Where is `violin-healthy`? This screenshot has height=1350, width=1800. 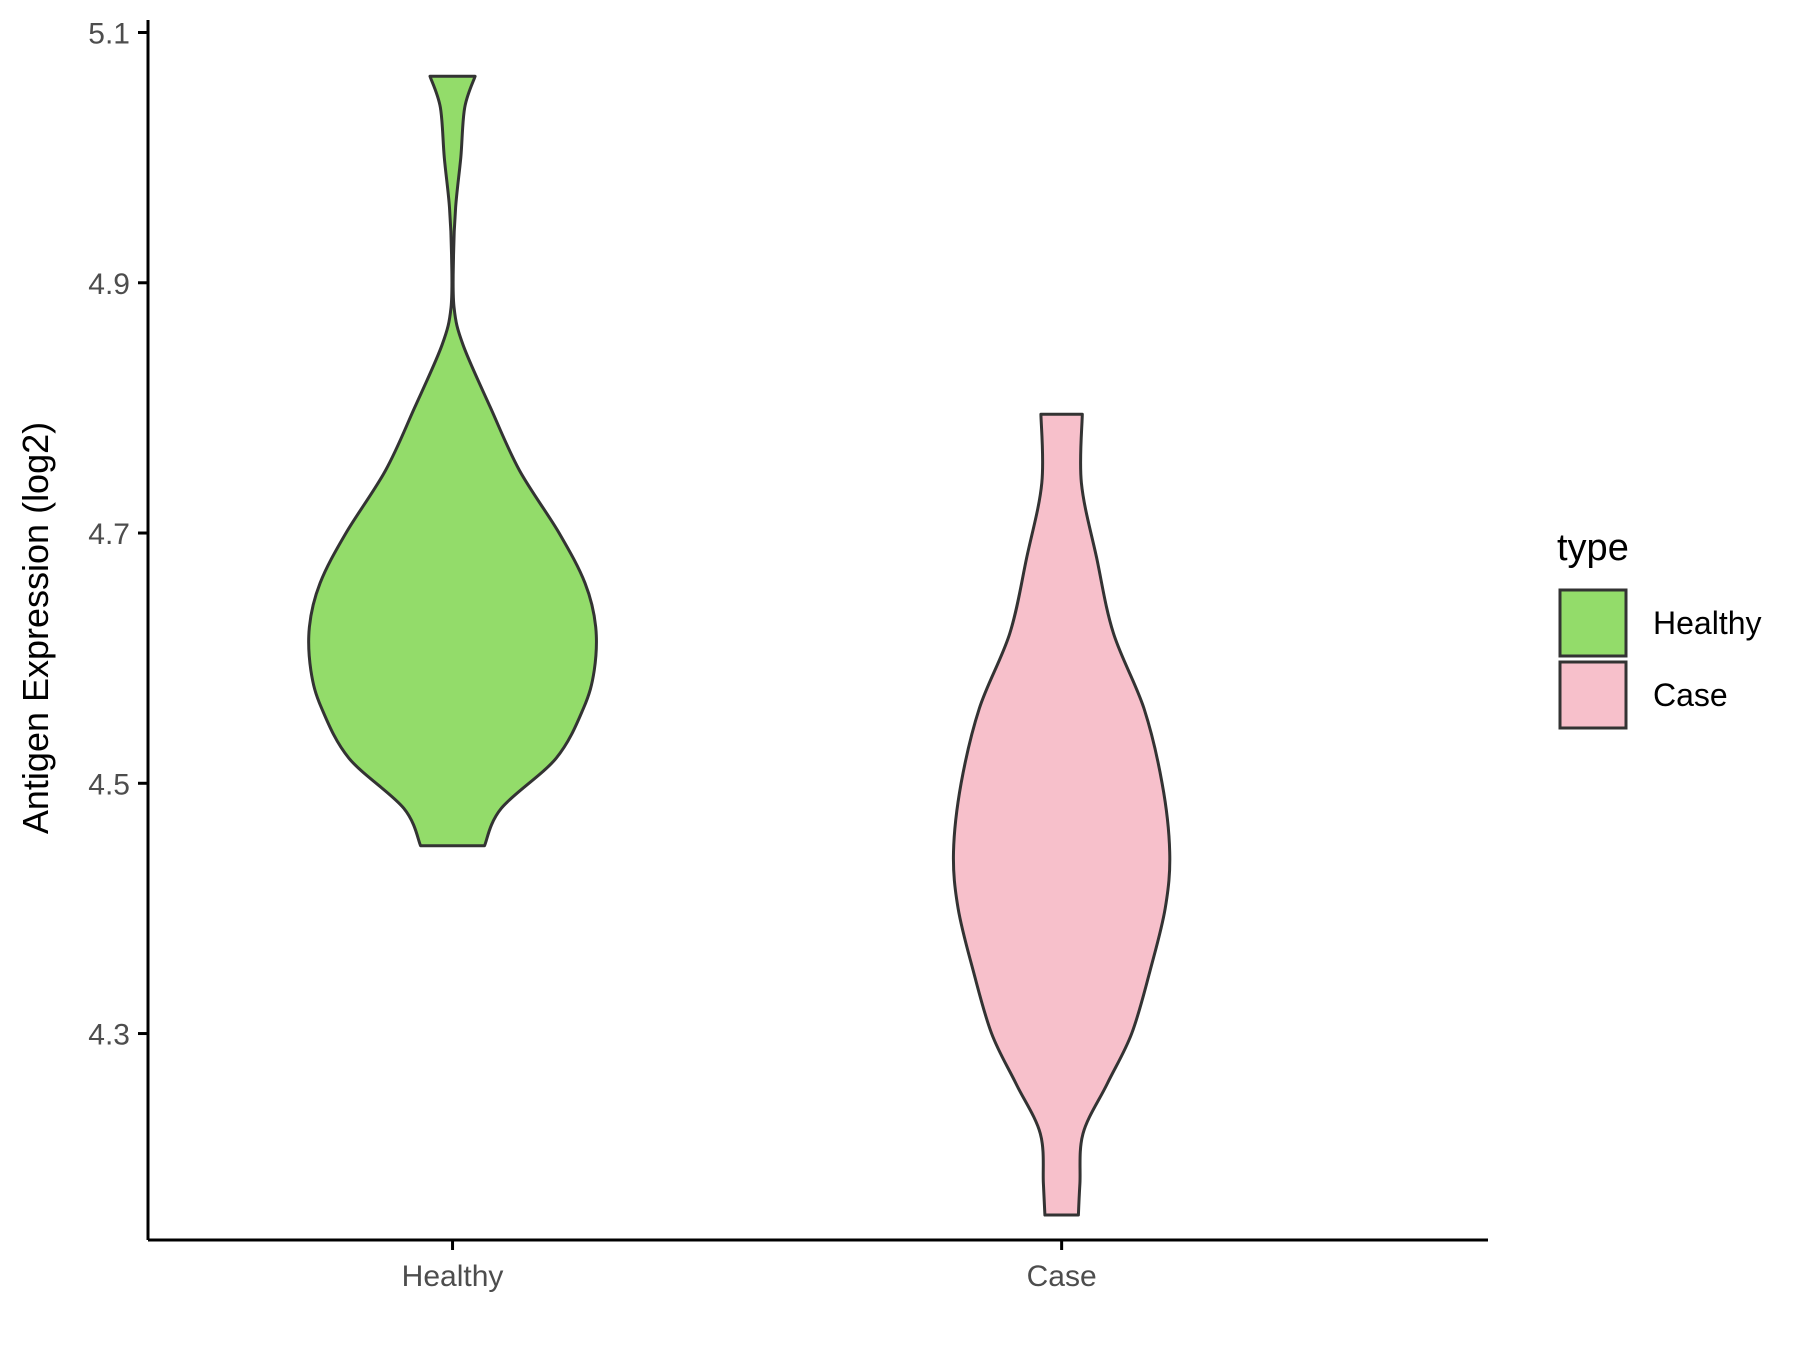 violin-healthy is located at coordinates (452, 461).